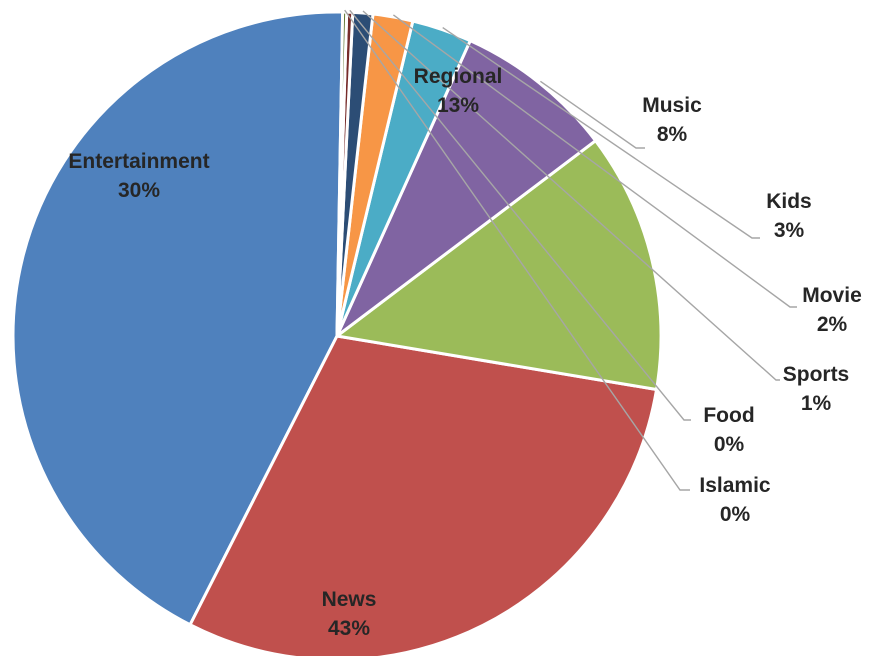  I want to click on slice-label-sports: Sports 1%, so click(816, 389).